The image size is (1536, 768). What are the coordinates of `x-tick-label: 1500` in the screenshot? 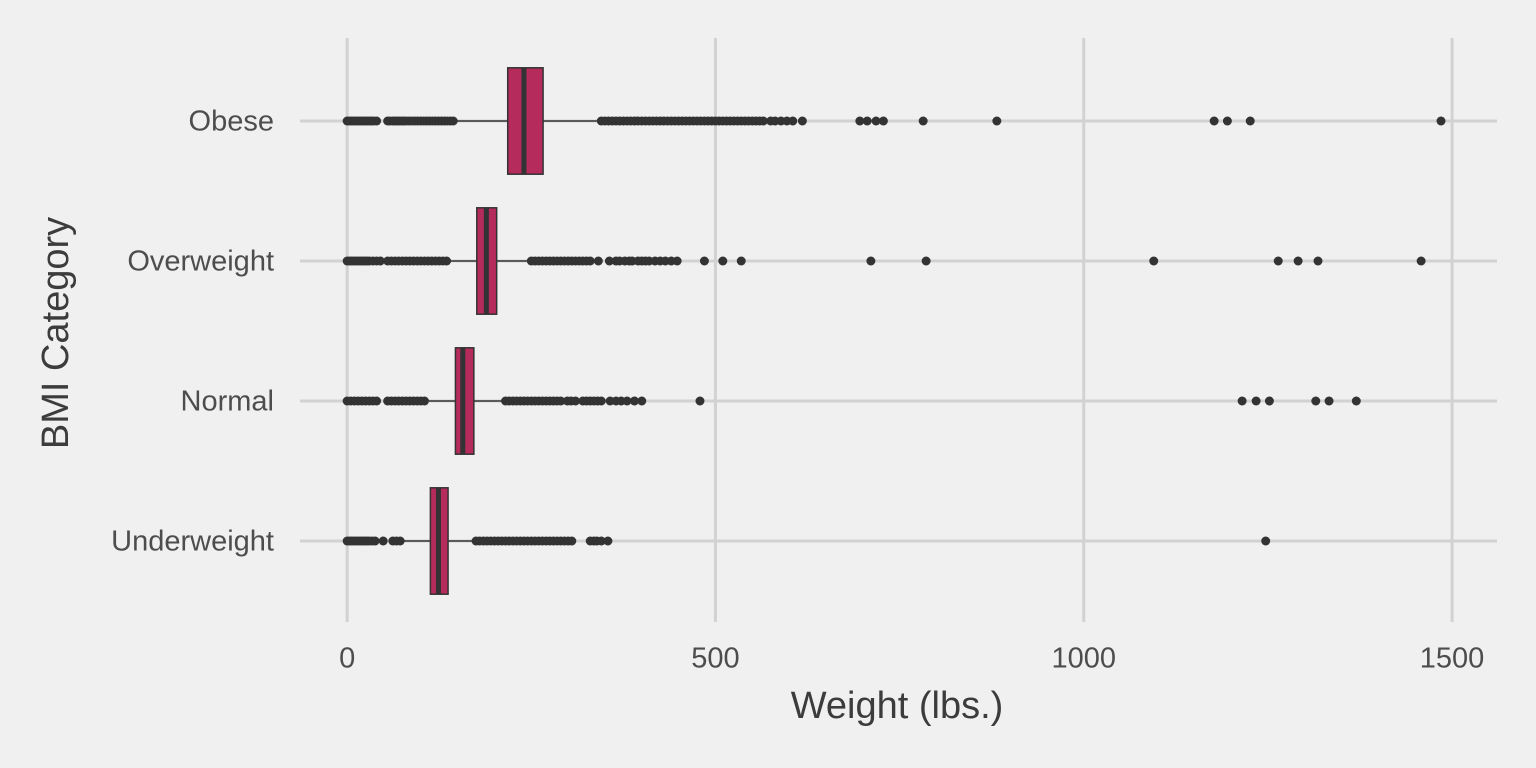 It's located at (1452, 659).